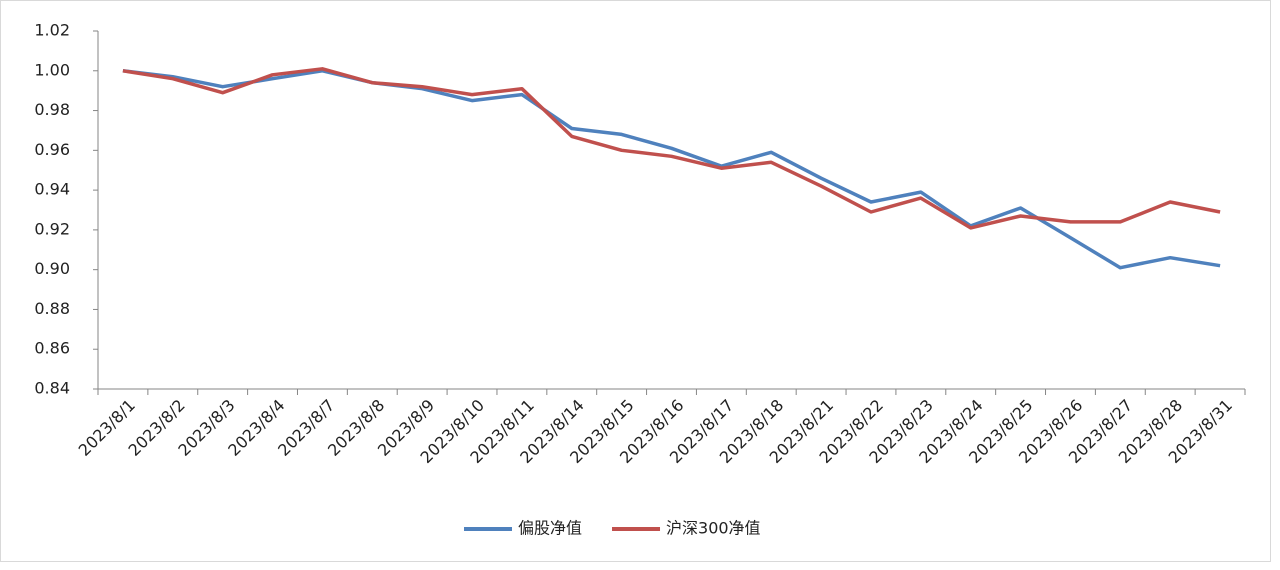 This screenshot has width=1280, height=570. Describe the element at coordinates (550, 528) in the screenshot. I see `legend-label: 偏股净值` at that location.